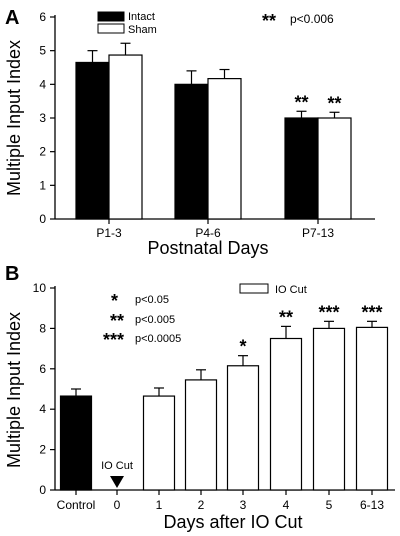 The height and width of the screenshot is (536, 400). What do you see at coordinates (109, 233) in the screenshot?
I see `panel-a-x-tick-label: P1-3` at bounding box center [109, 233].